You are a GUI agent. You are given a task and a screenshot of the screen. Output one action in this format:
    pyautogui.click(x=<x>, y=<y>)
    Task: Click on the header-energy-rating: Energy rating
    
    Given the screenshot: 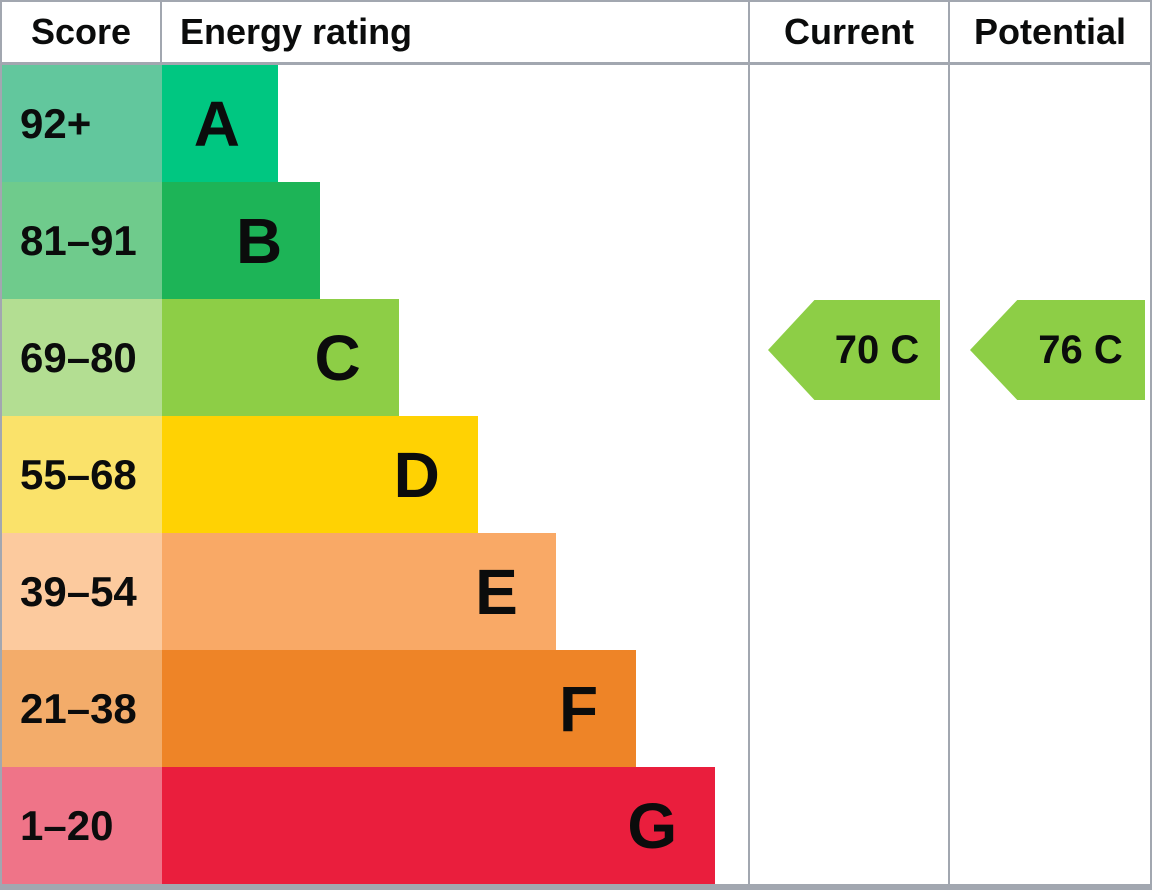 What is the action you would take?
    pyautogui.click(x=296, y=31)
    